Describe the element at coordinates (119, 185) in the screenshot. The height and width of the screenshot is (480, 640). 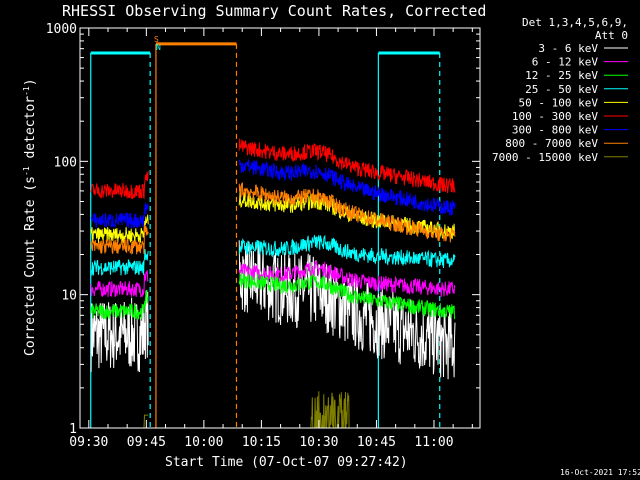
I see `series-5-pre-line` at that location.